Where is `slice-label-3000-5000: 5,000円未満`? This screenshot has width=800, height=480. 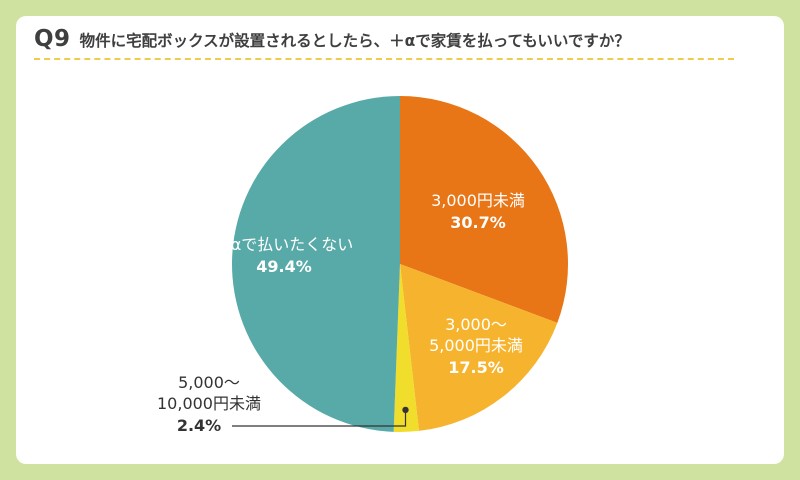 slice-label-3000-5000: 5,000円未満 is located at coordinates (476, 345).